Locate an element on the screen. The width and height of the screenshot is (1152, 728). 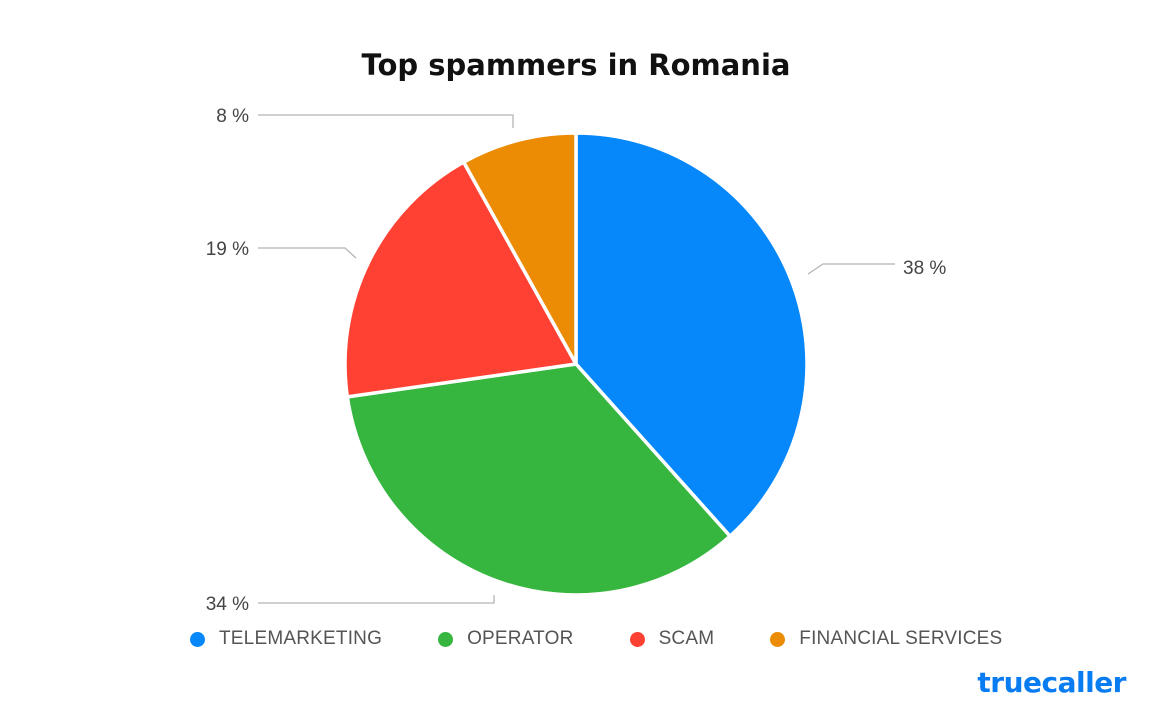
data-label-scam: 19 % is located at coordinates (227, 249).